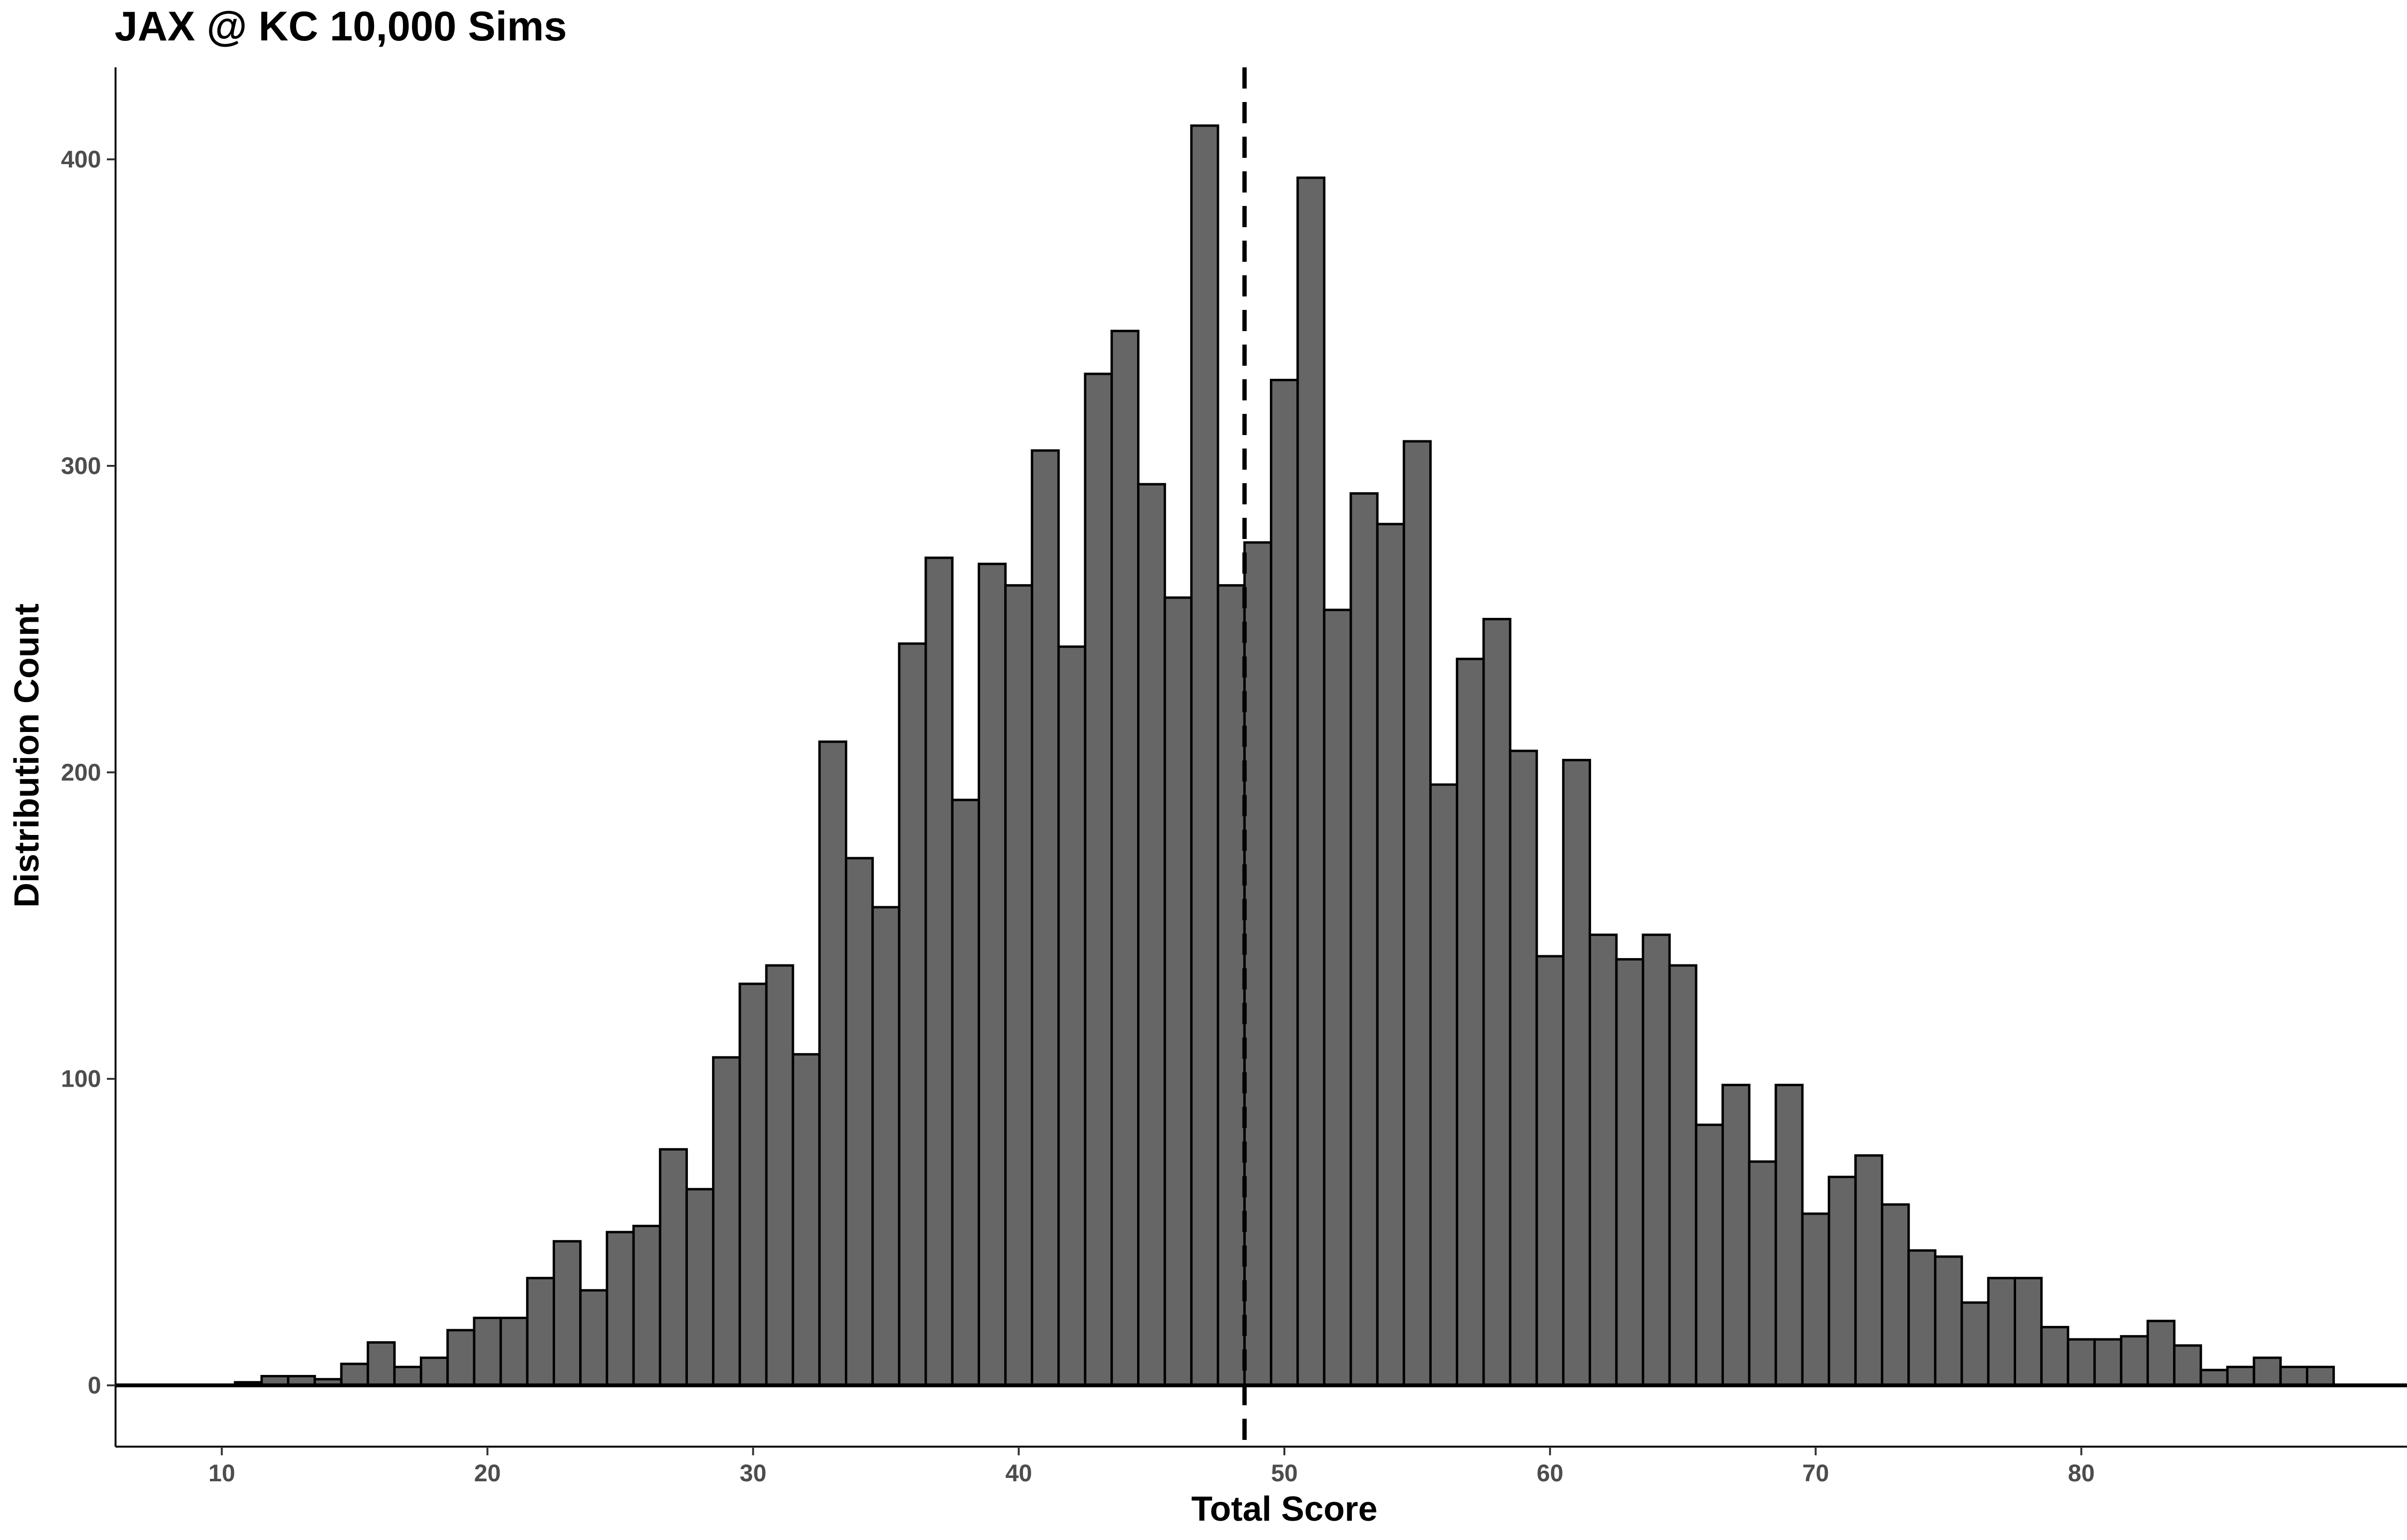  Describe the element at coordinates (81, 1078) in the screenshot. I see `y-tick-label-100: 100` at that location.